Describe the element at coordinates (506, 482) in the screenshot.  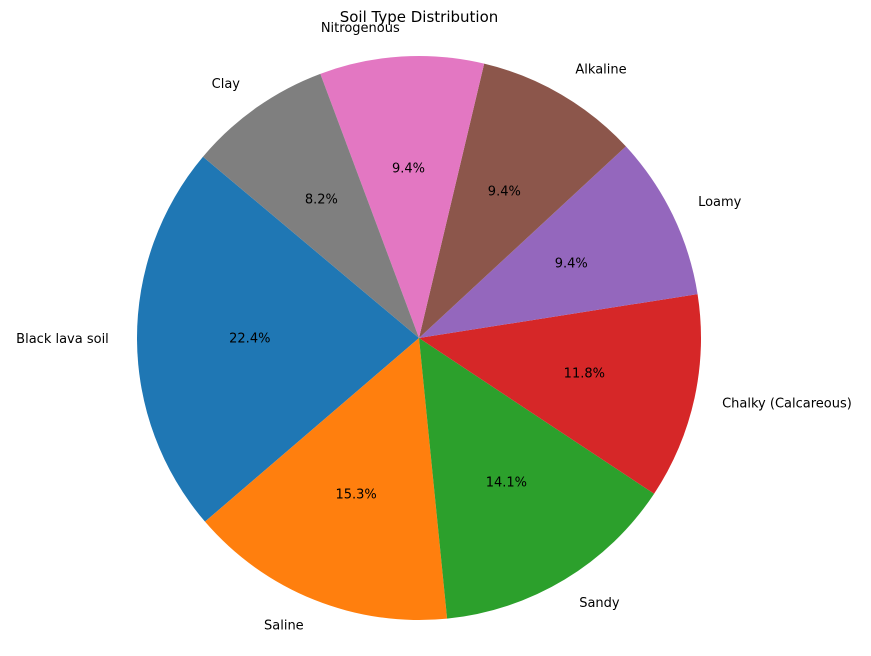
I see `slice-percent-label: 14.1%` at that location.